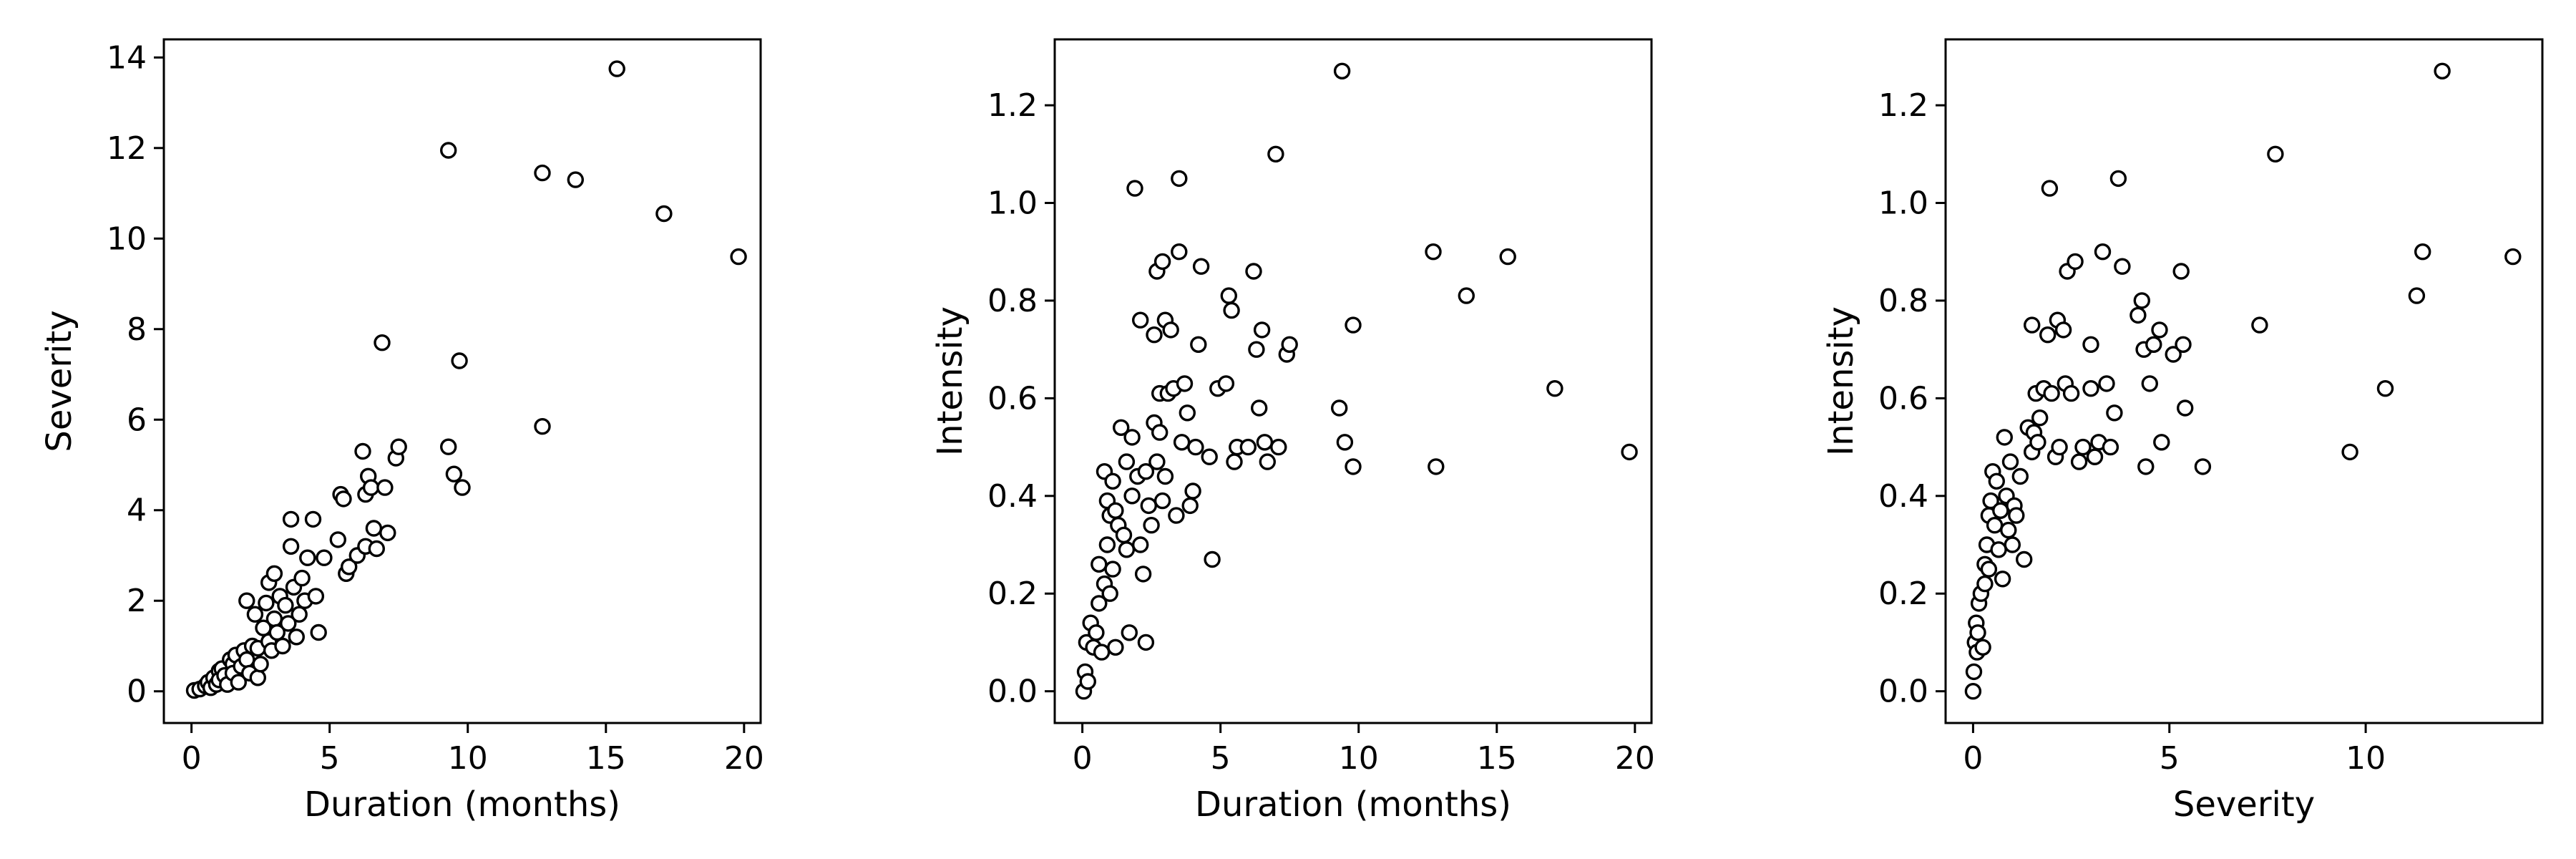 The width and height of the screenshot is (2576, 859). I want to click on y-tick-label: 0.4, so click(1903, 496).